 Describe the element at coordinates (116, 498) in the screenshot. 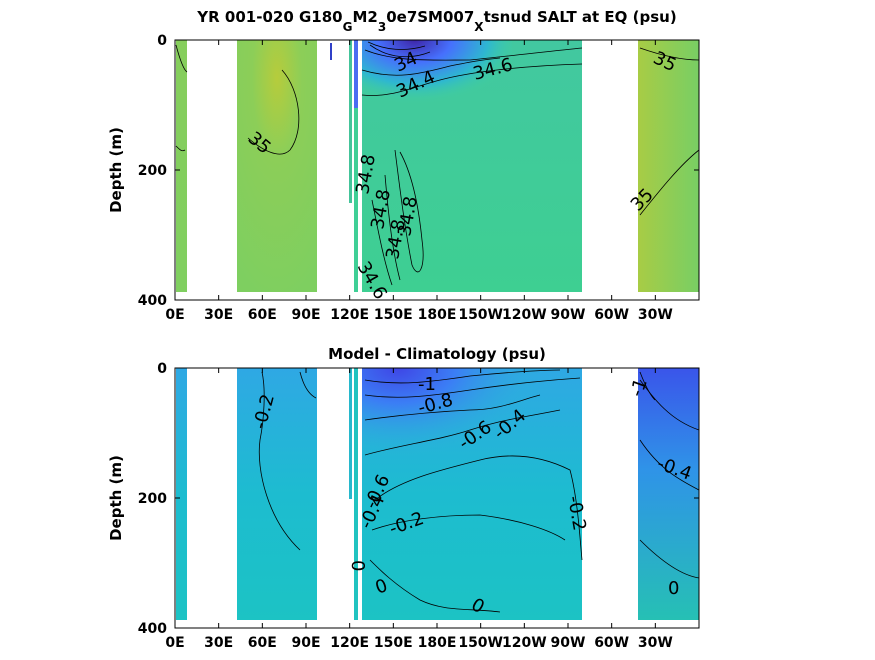

I see `bottom-y-axis-label: Depth (m)` at that location.